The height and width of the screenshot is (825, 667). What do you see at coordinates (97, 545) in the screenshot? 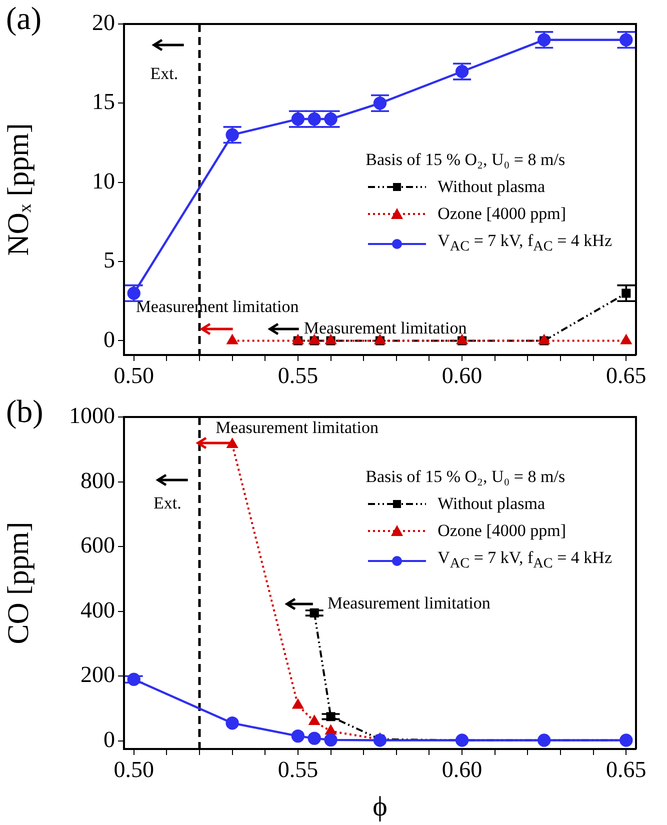
I see `y-tick-label: 600` at bounding box center [97, 545].